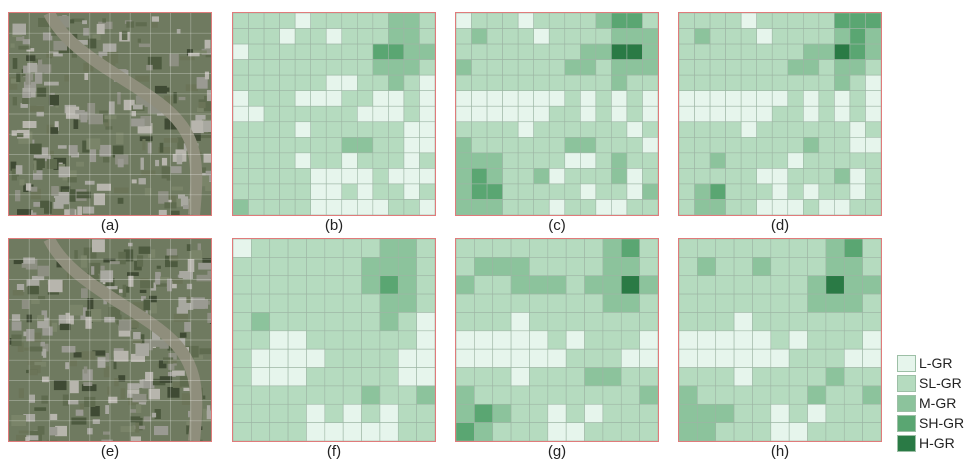 Image resolution: width=978 pixels, height=469 pixels. I want to click on grid-map-b, so click(334, 114).